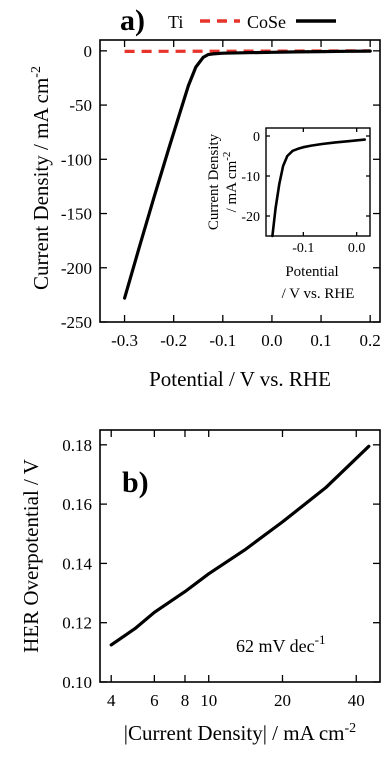 This screenshot has height=757, width=390. What do you see at coordinates (135, 482) in the screenshot?
I see `panel-b-label: b)` at bounding box center [135, 482].